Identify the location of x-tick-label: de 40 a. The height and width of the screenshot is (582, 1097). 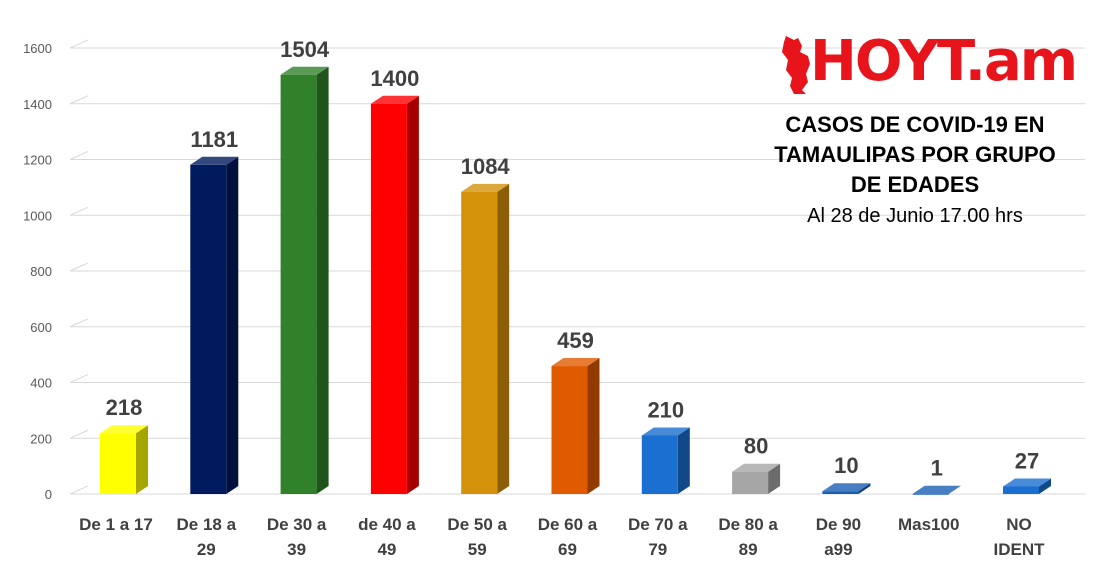
(387, 524).